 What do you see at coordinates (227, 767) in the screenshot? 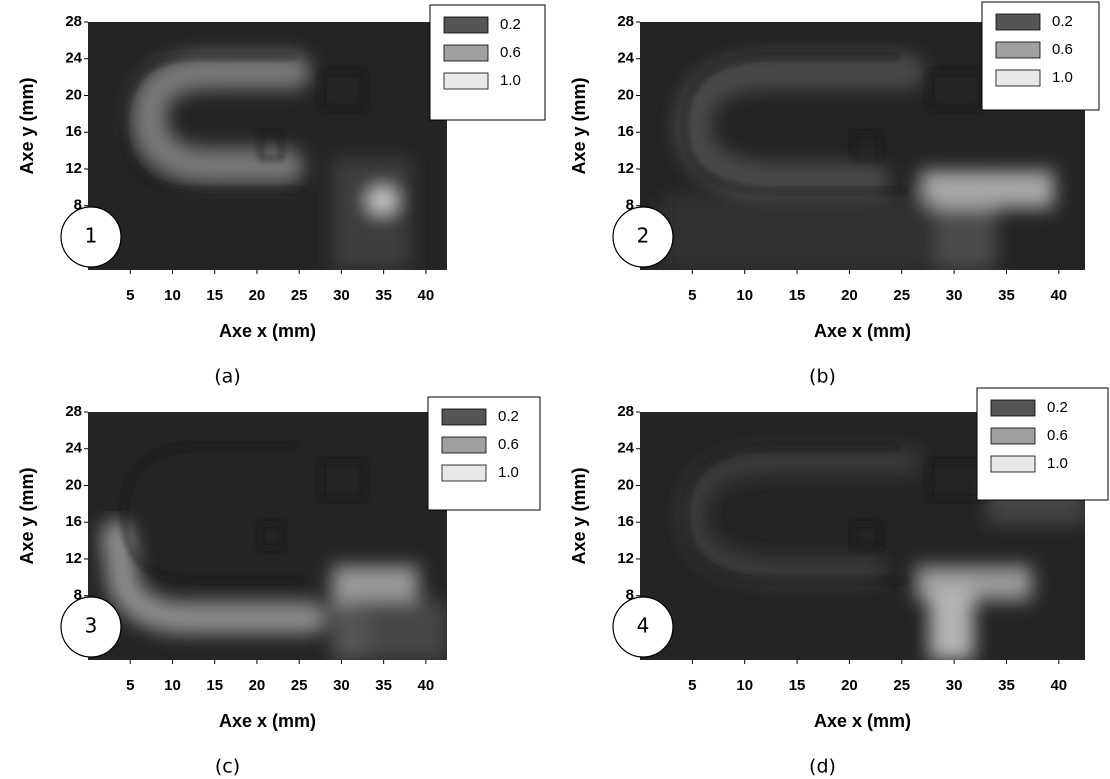
I see `panel-label: (c)` at bounding box center [227, 767].